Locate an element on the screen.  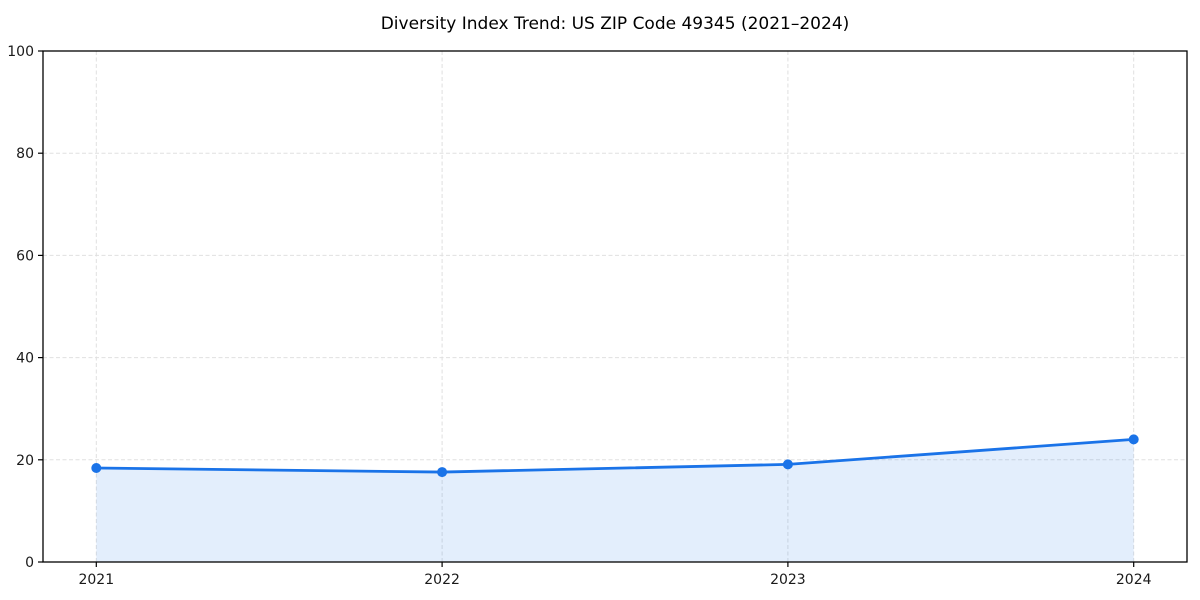
trend-line is located at coordinates (615, 455).